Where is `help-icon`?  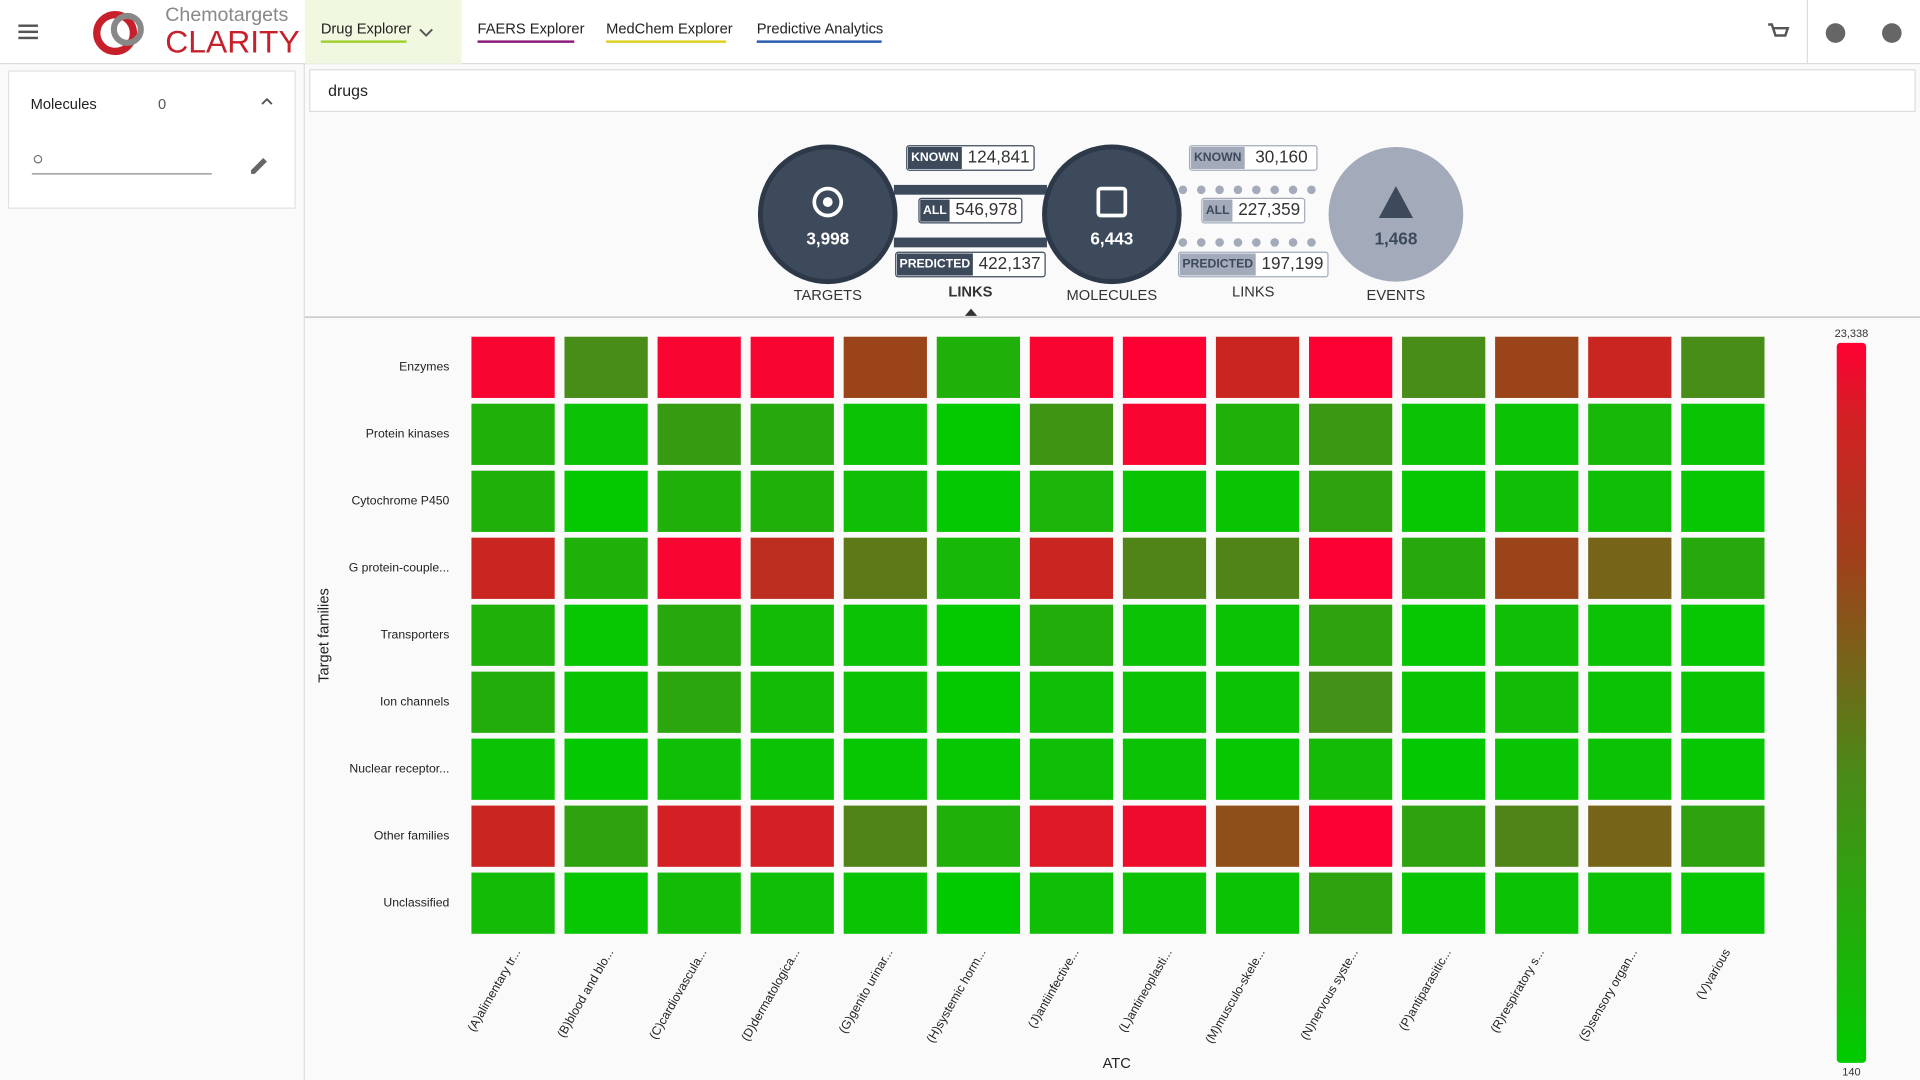
help-icon is located at coordinates (1835, 33).